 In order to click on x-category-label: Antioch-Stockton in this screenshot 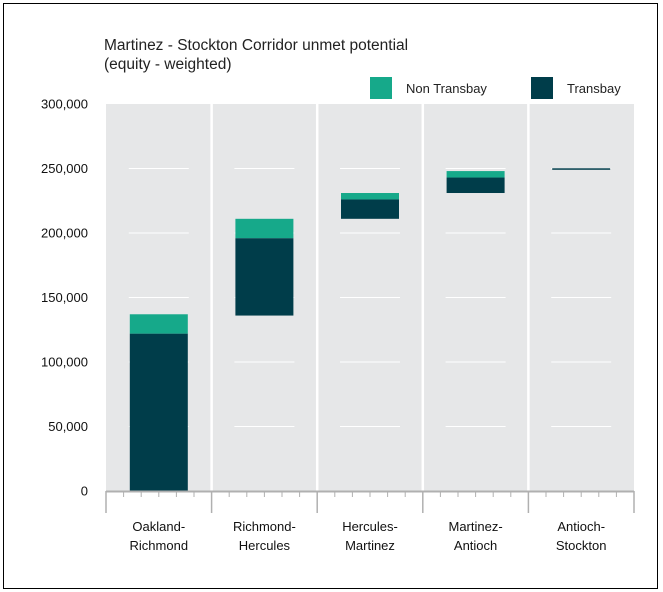, I will do `click(581, 536)`.